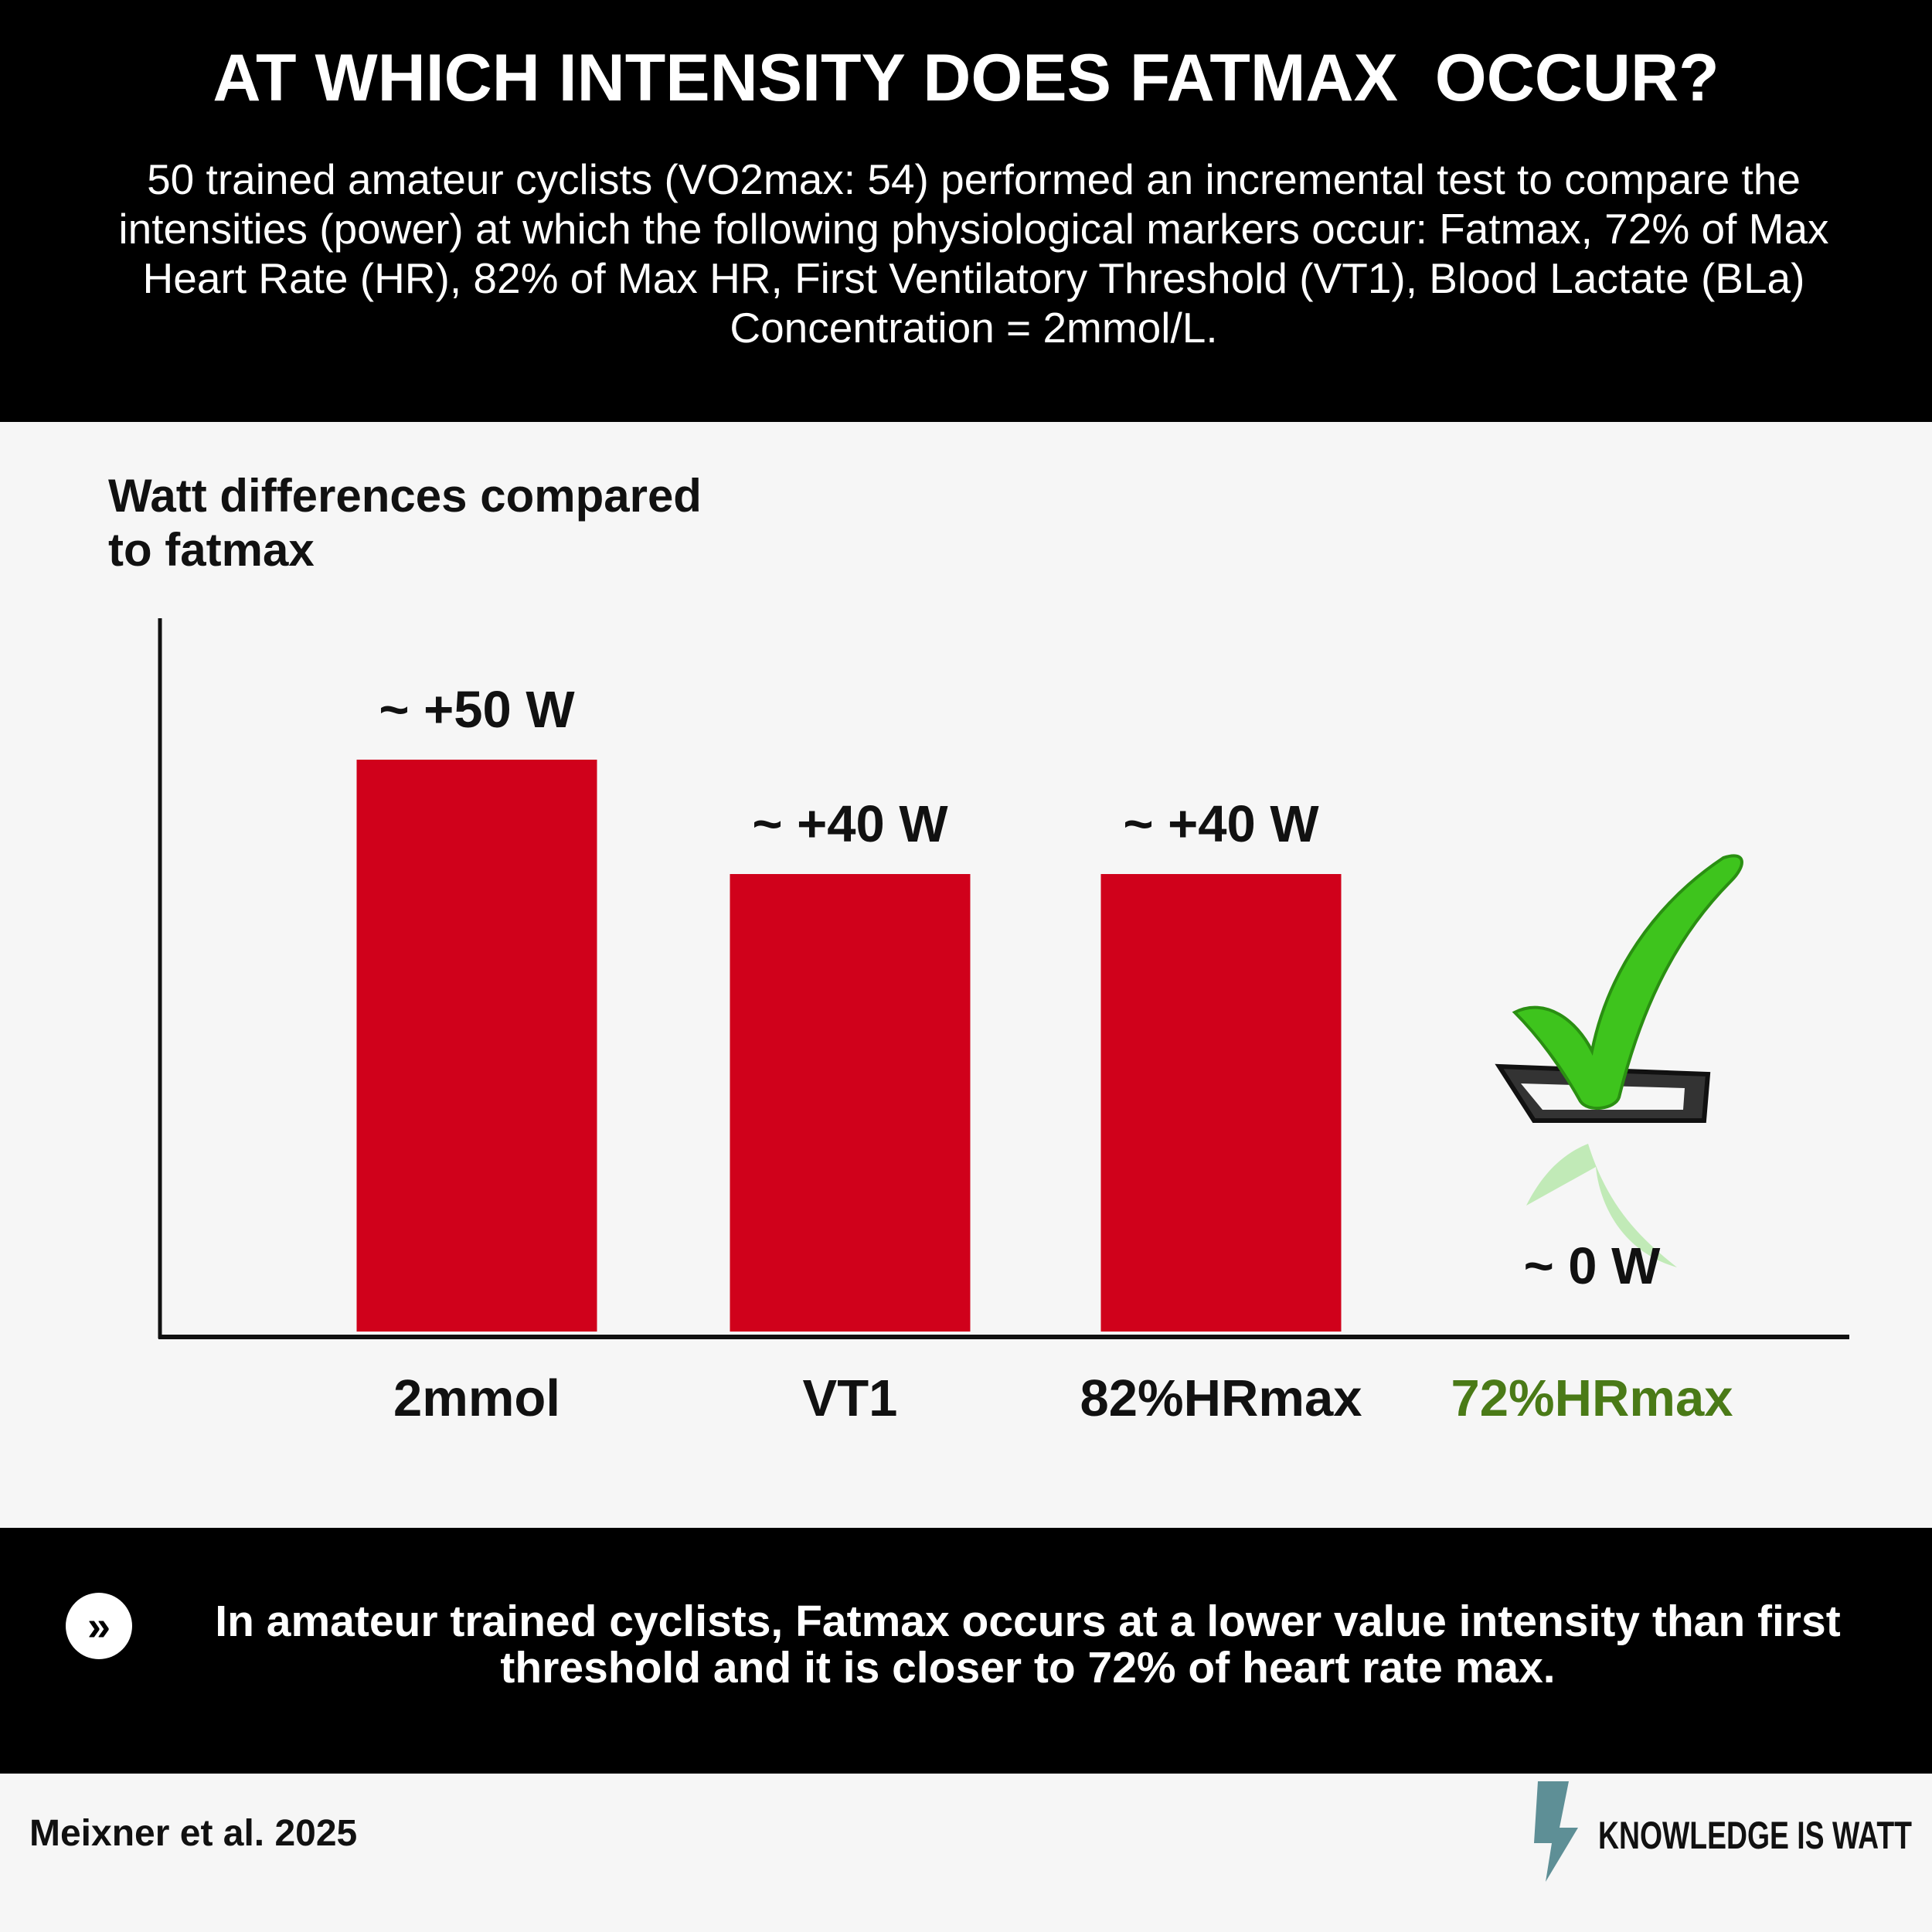  What do you see at coordinates (1221, 1398) in the screenshot?
I see `x-tick-label: 82%HRmax` at bounding box center [1221, 1398].